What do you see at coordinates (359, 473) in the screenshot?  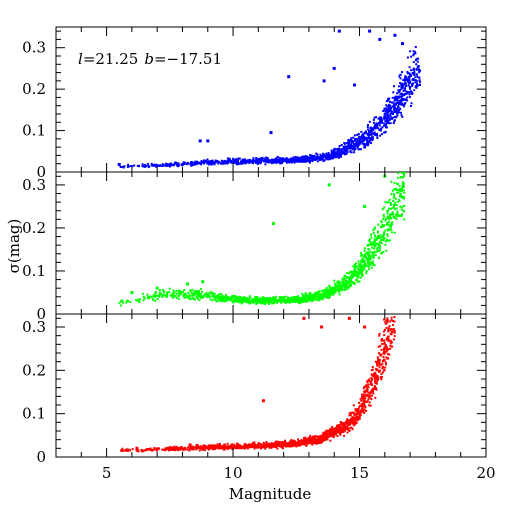 I see `x-tick-label: 15` at bounding box center [359, 473].